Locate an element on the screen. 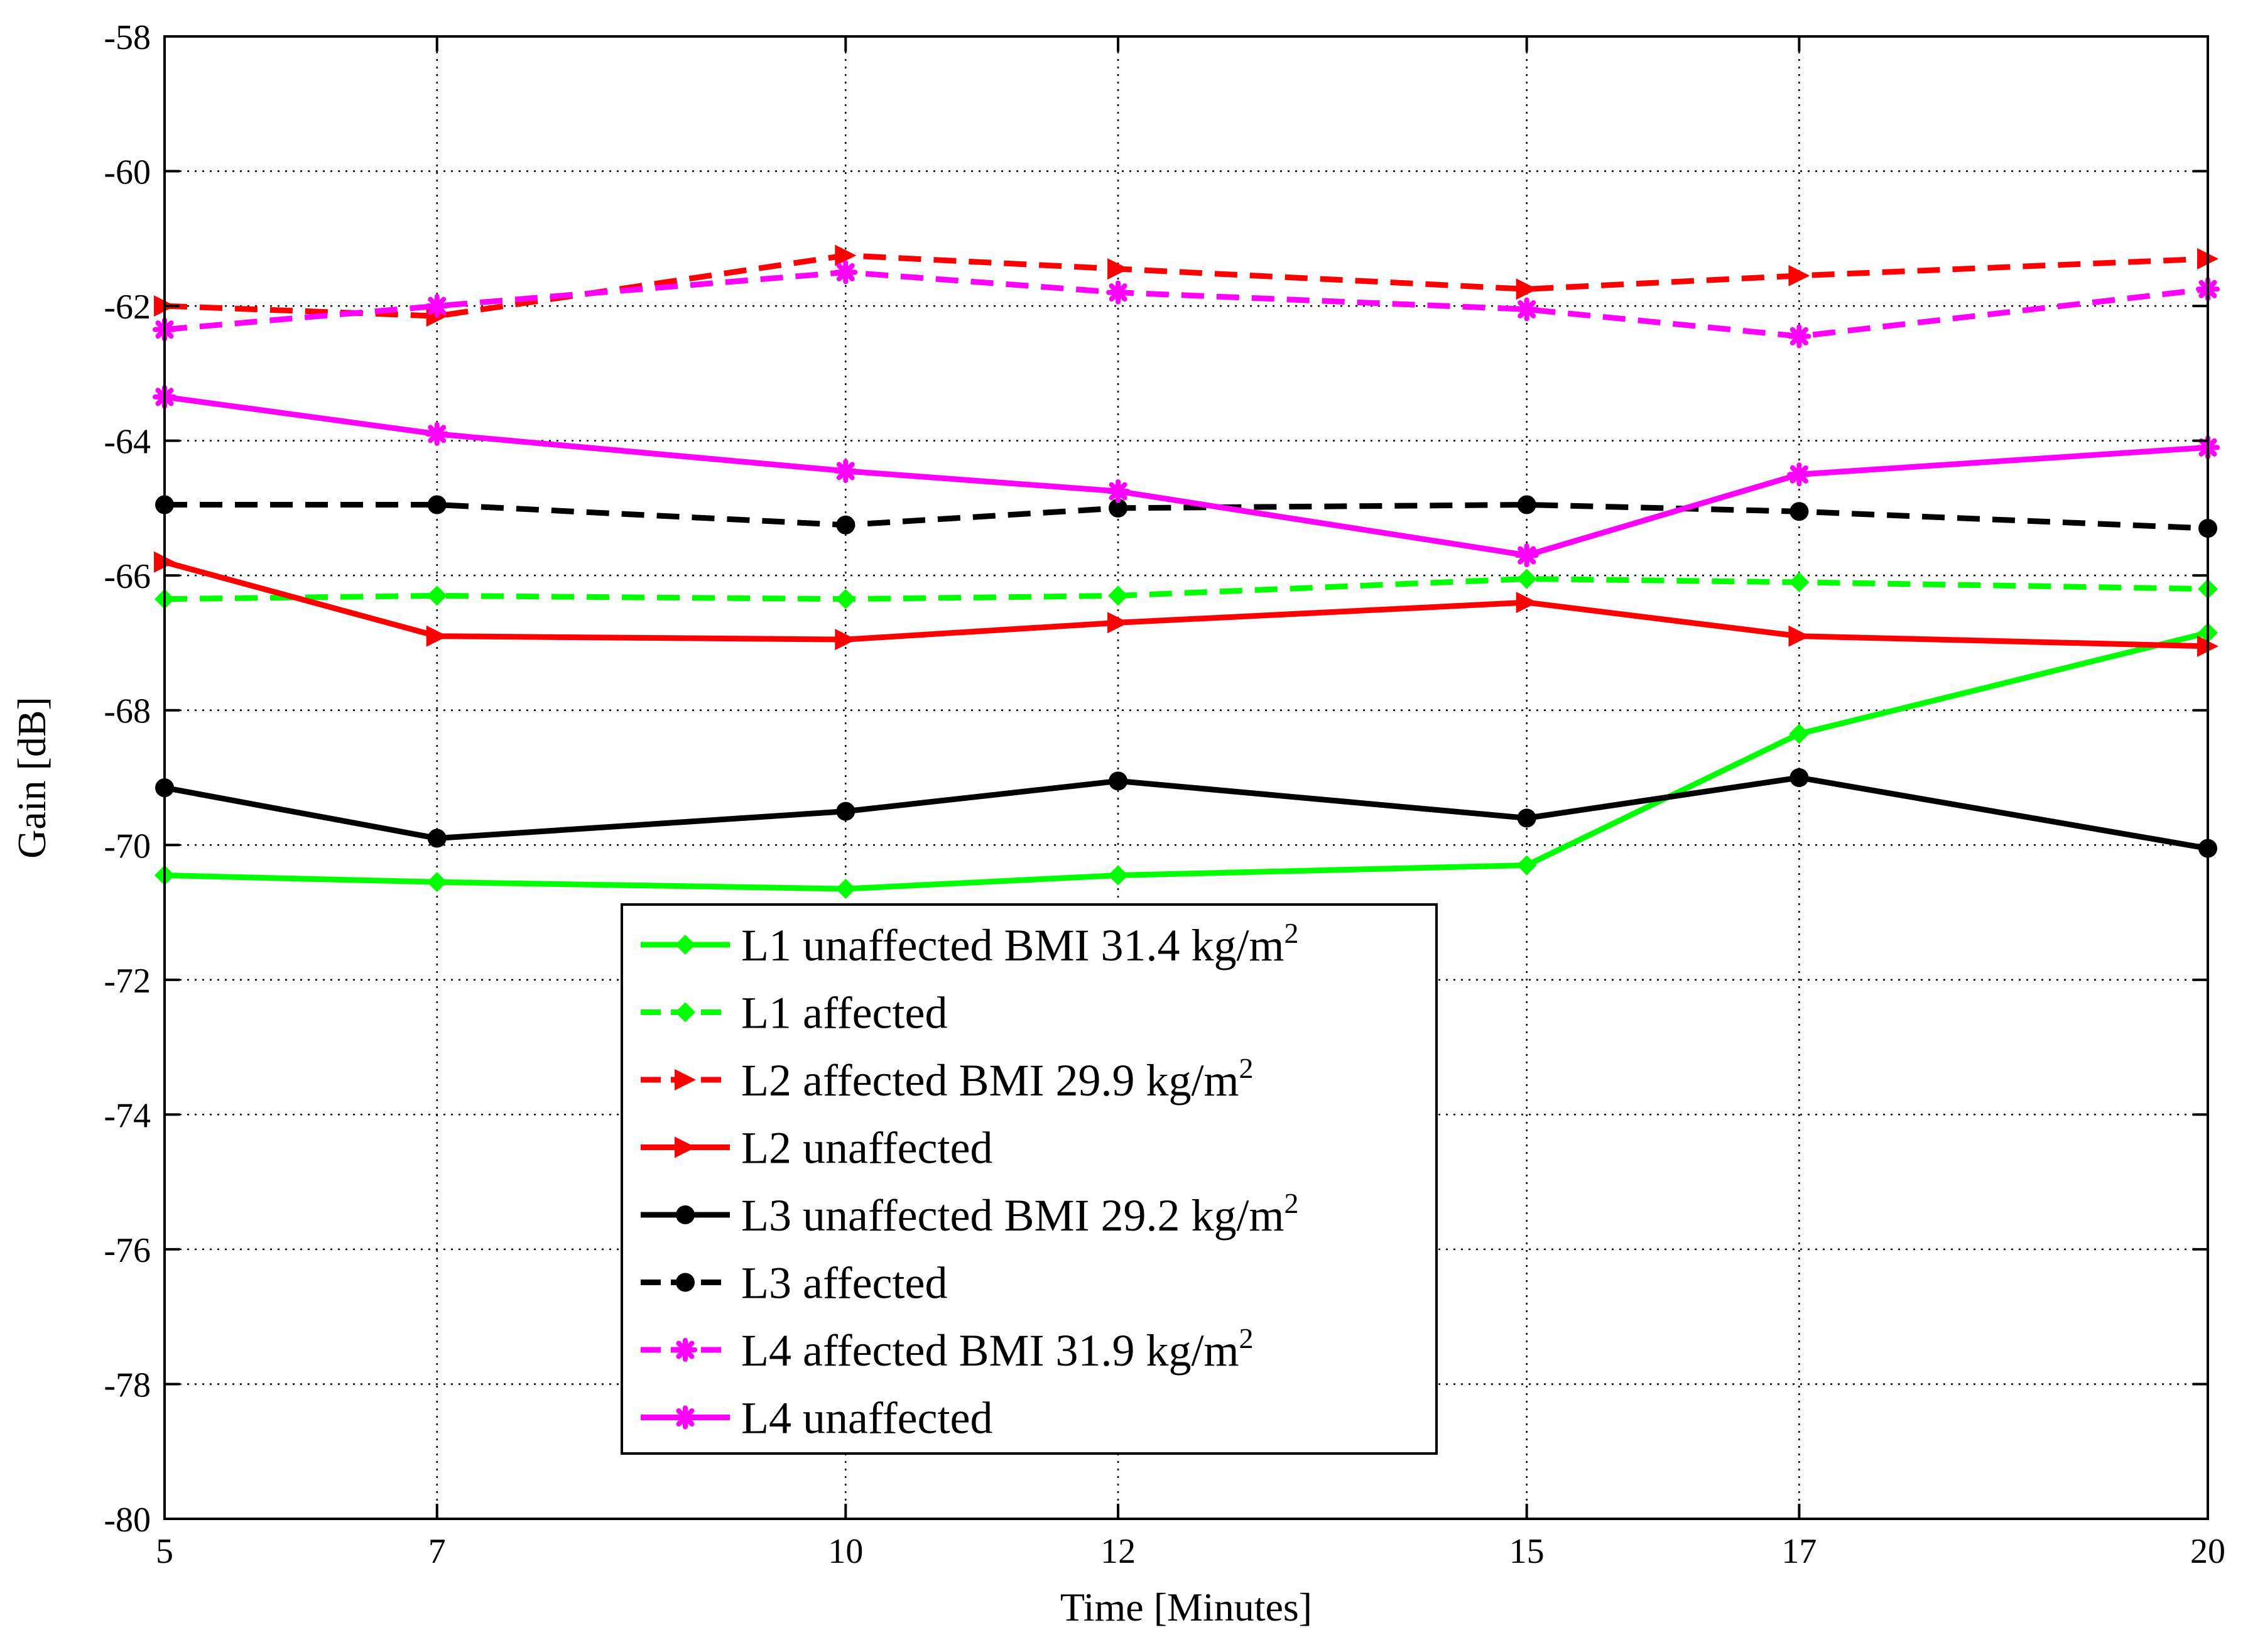  legend-entry: L1 unaffected BMI 31.4 kg/m2 is located at coordinates (970, 943).